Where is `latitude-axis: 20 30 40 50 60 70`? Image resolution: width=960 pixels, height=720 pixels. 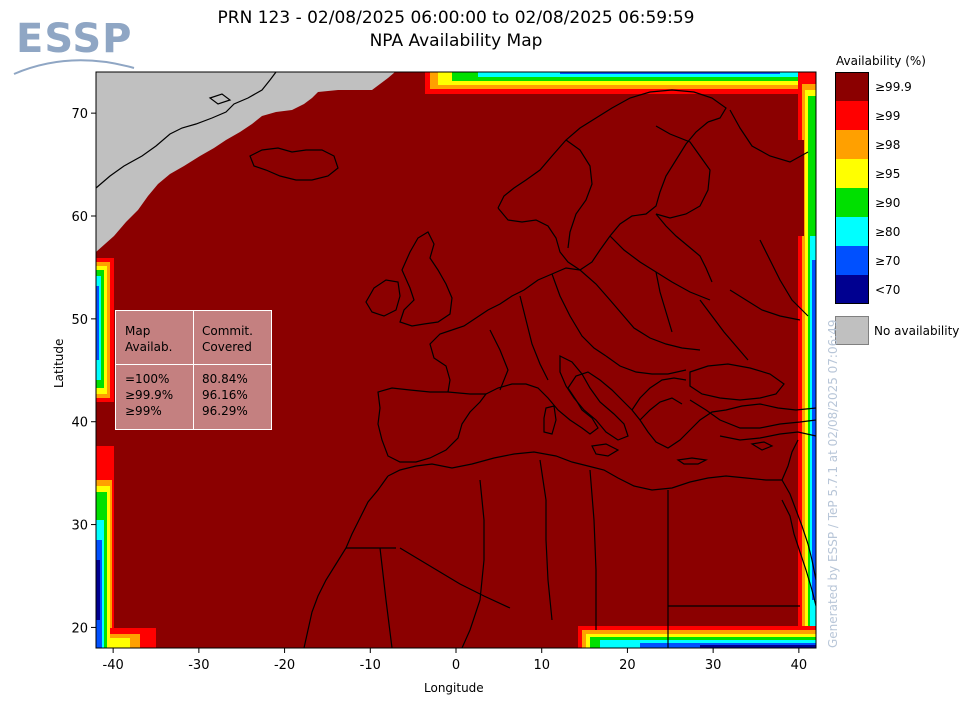 latitude-axis: 20 30 40 50 60 70 is located at coordinates (83, 371).